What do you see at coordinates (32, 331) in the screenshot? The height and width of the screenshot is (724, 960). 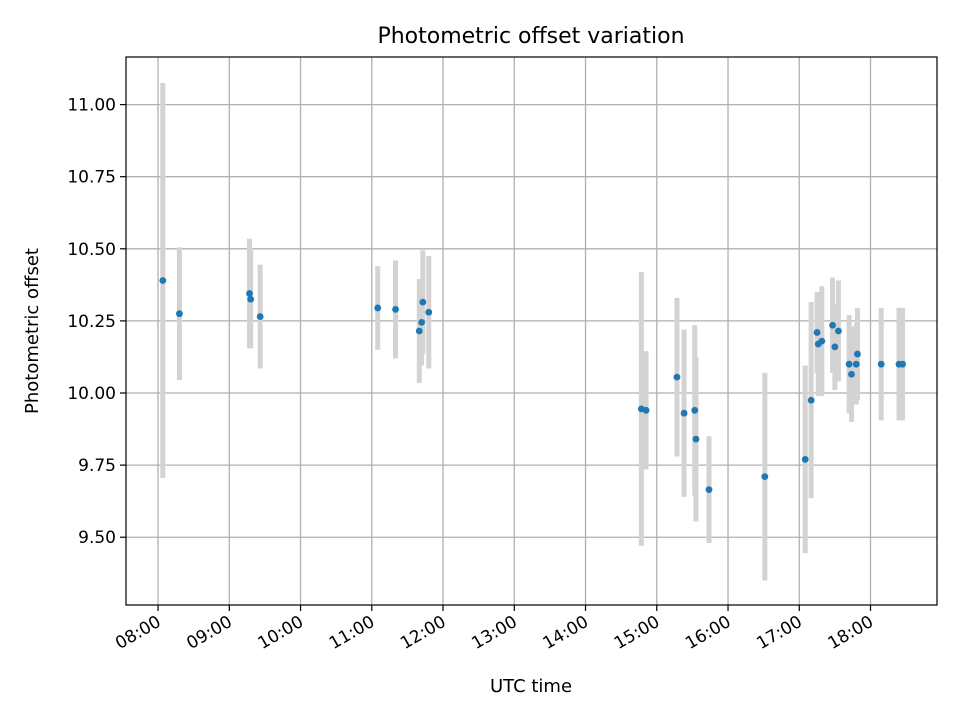 I see `y-axis-label: Photometric offset` at bounding box center [32, 331].